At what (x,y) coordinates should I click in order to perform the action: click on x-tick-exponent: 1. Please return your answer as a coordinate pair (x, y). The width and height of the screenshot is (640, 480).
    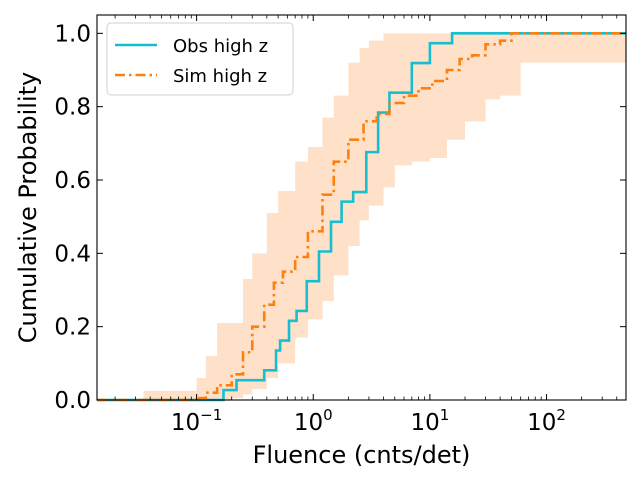
    Looking at the image, I should click on (445, 415).